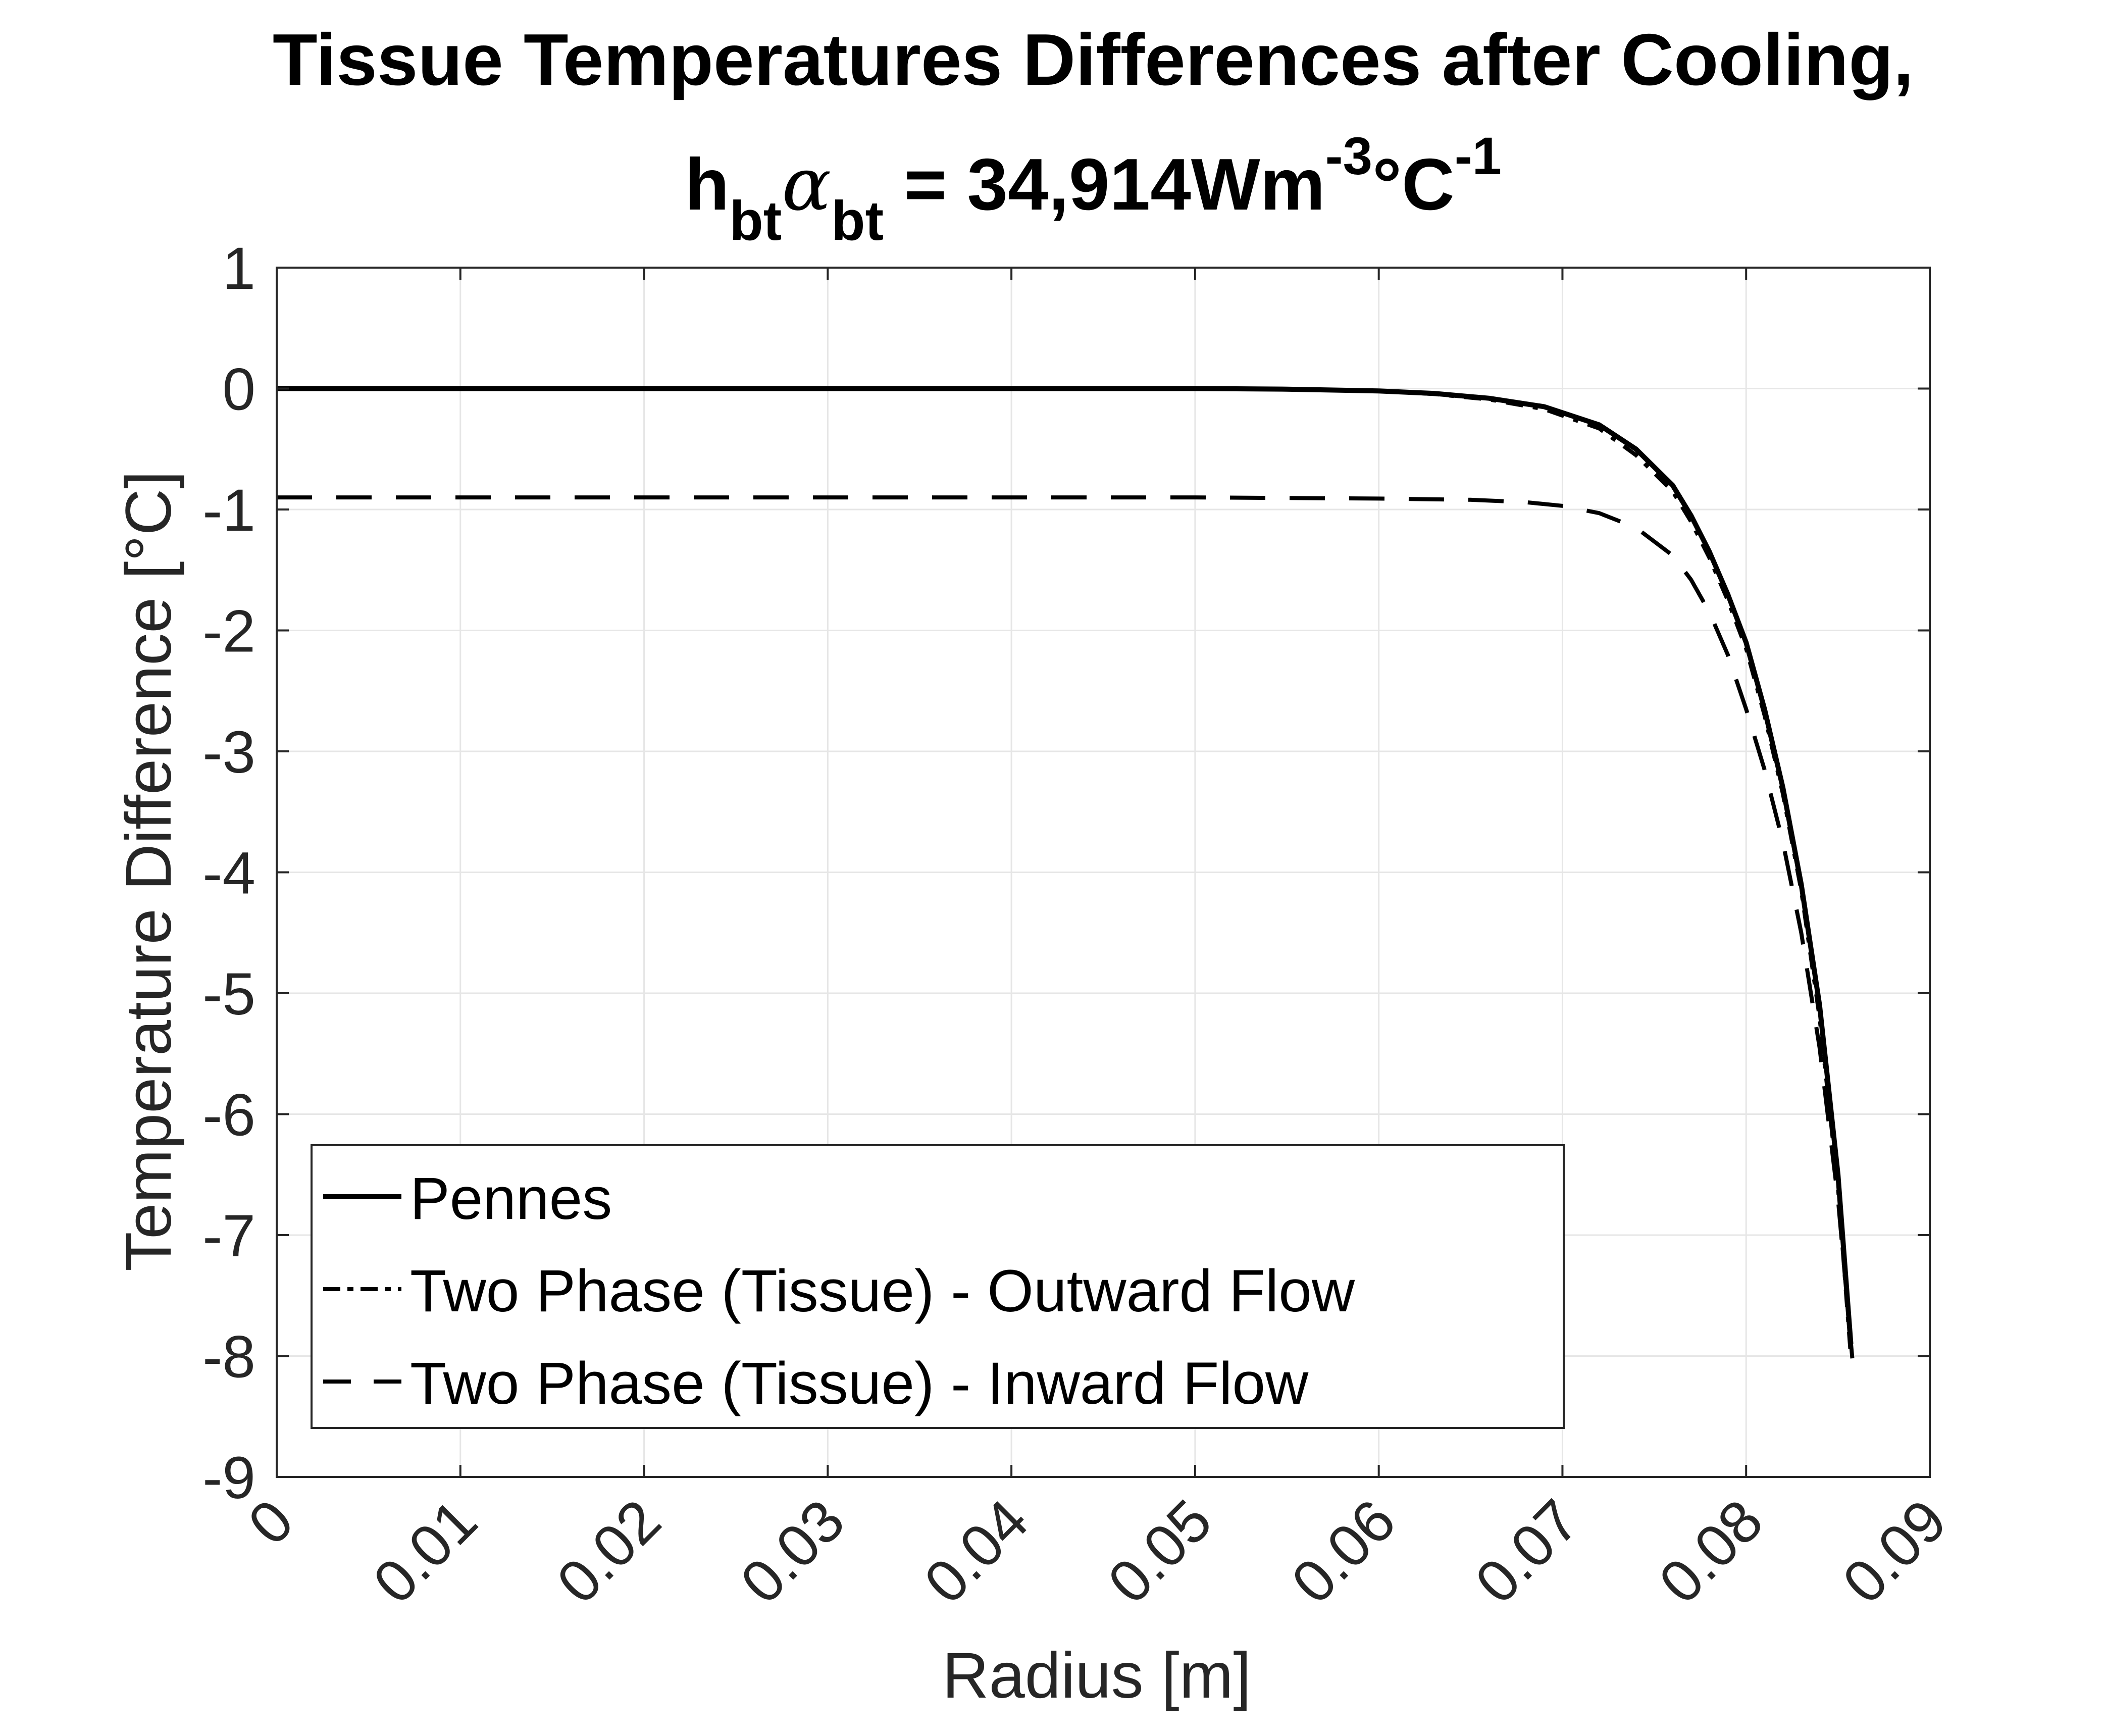 This screenshot has width=2104, height=1736. What do you see at coordinates (1160, 1551) in the screenshot?
I see `x-tick-label: 0.05` at bounding box center [1160, 1551].